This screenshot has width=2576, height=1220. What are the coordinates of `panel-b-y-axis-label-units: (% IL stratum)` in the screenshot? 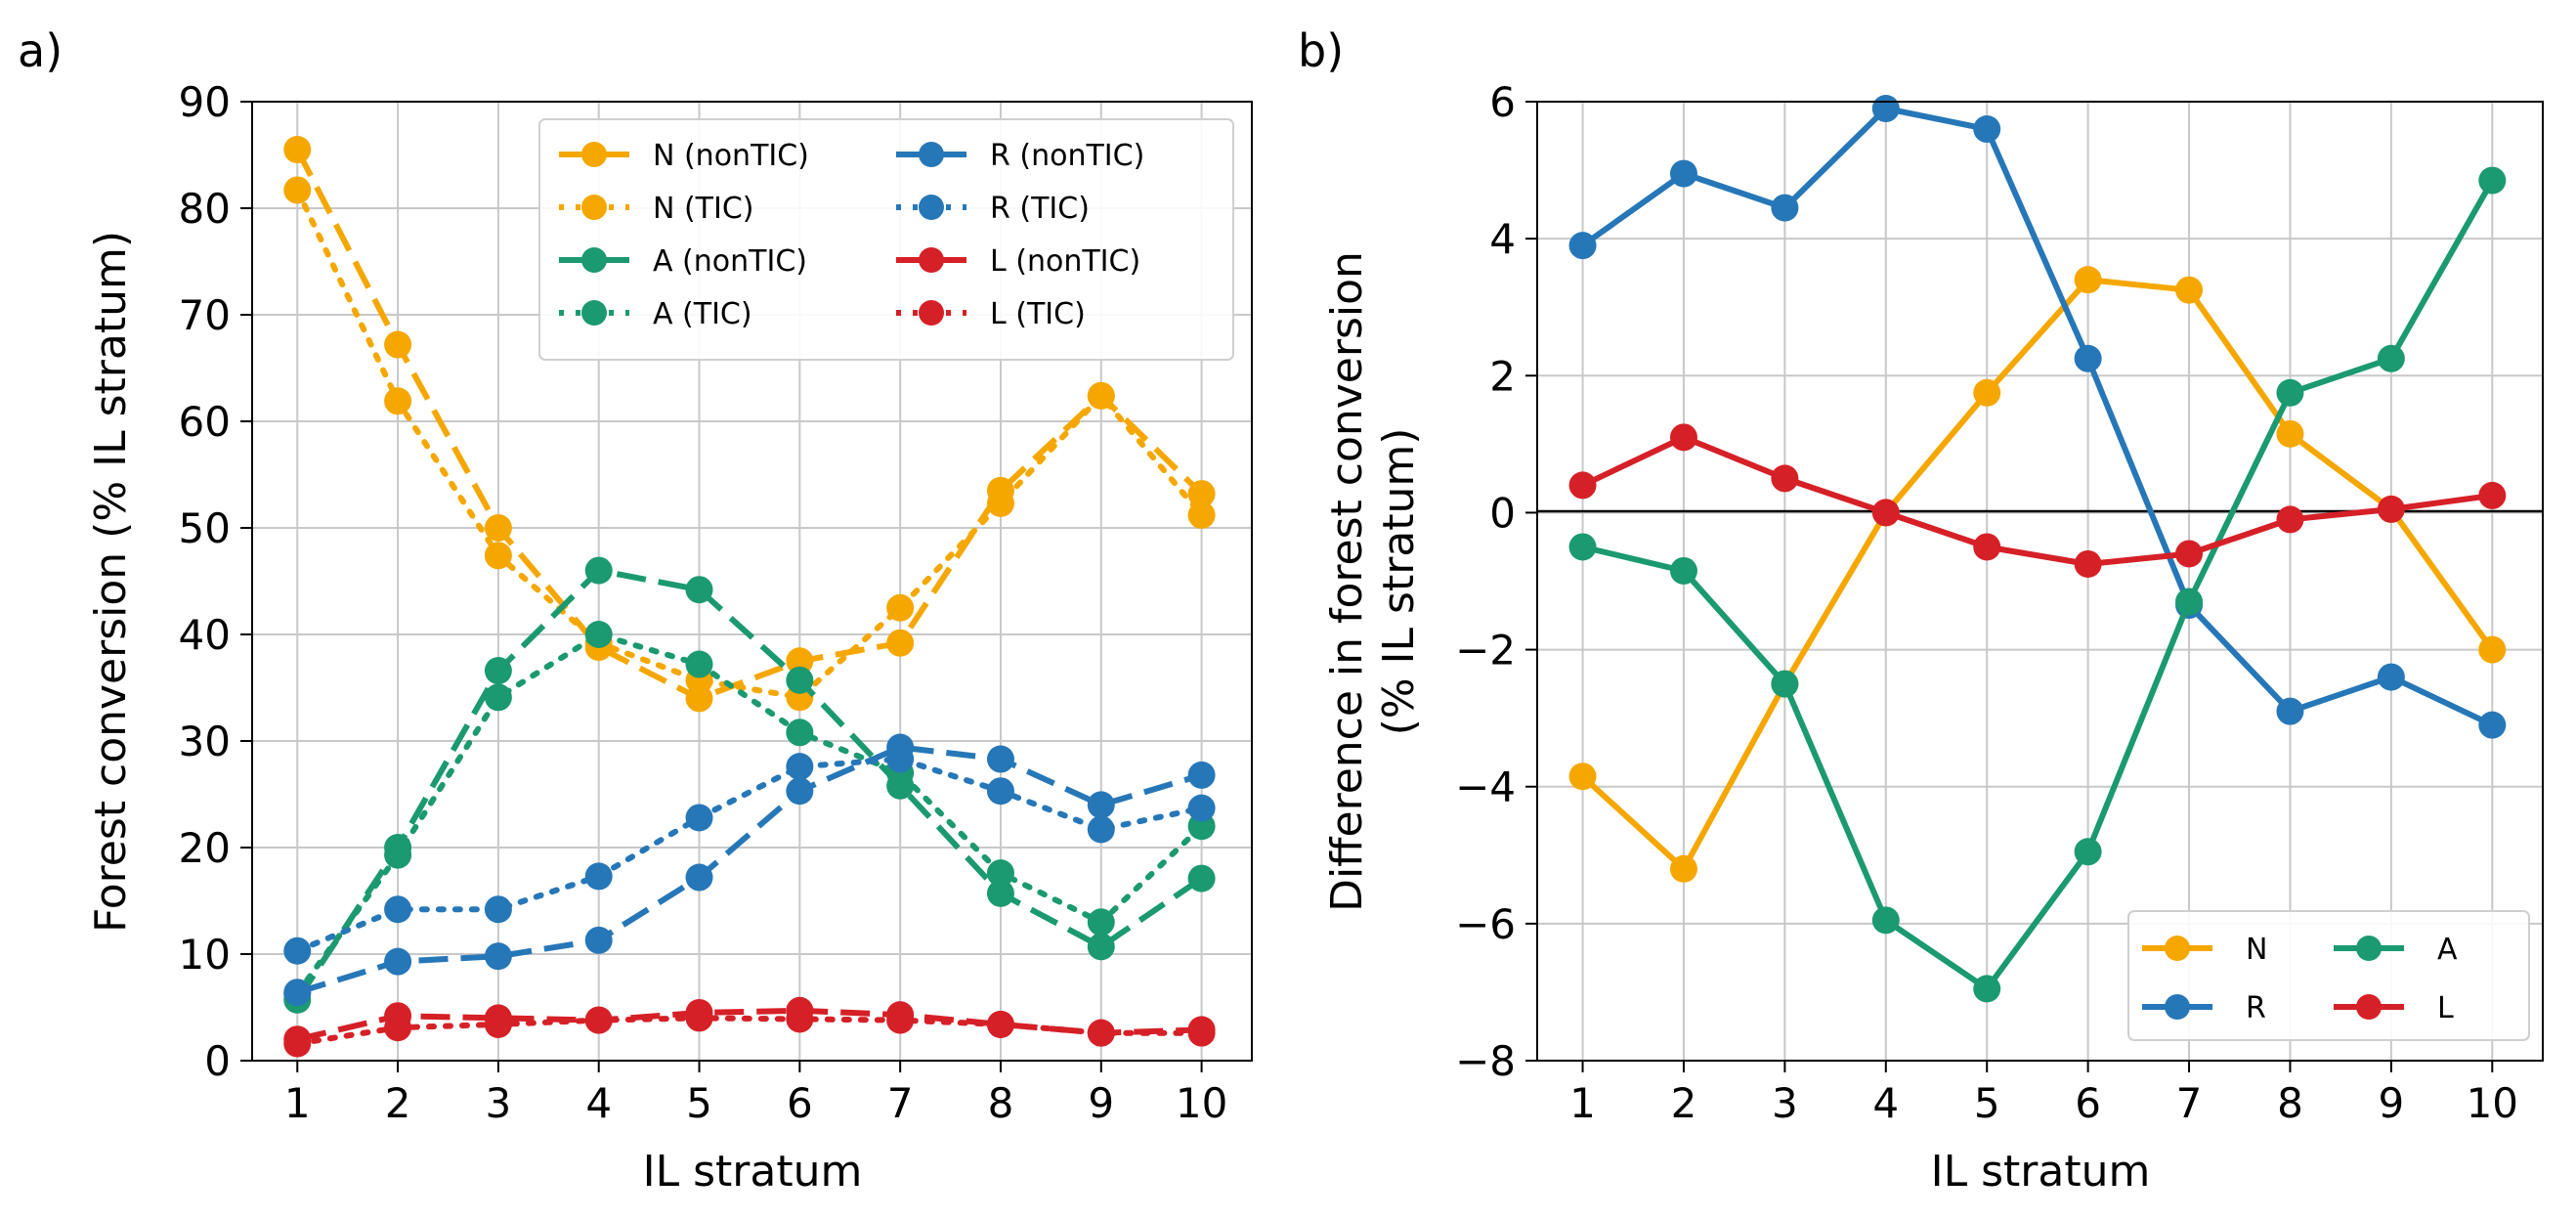 It's located at (1399, 582).